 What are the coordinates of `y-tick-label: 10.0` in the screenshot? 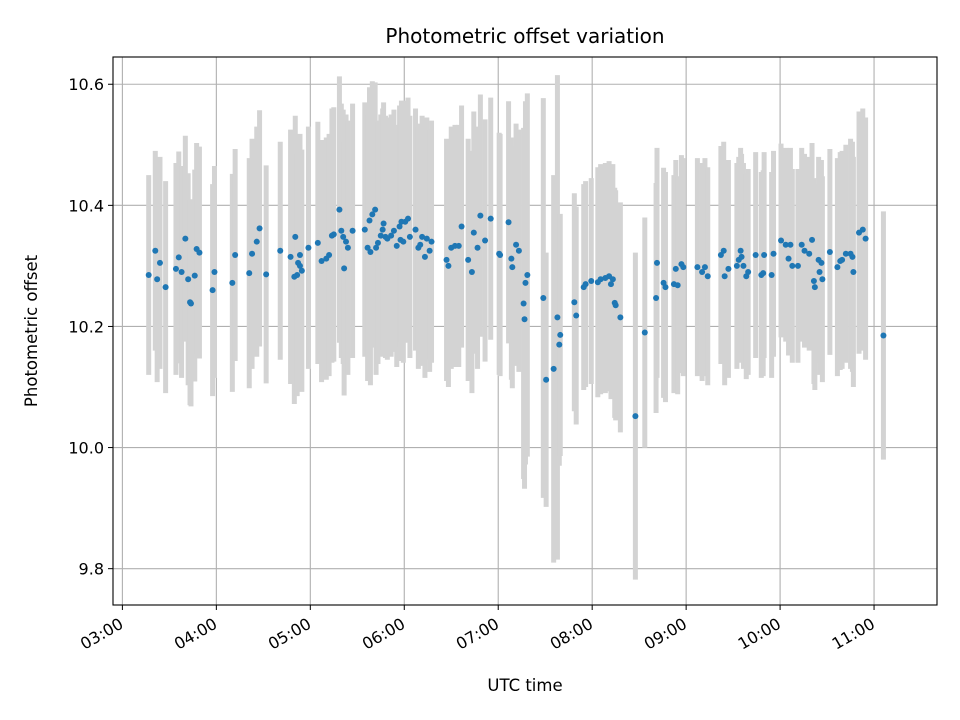 It's located at (86, 448).